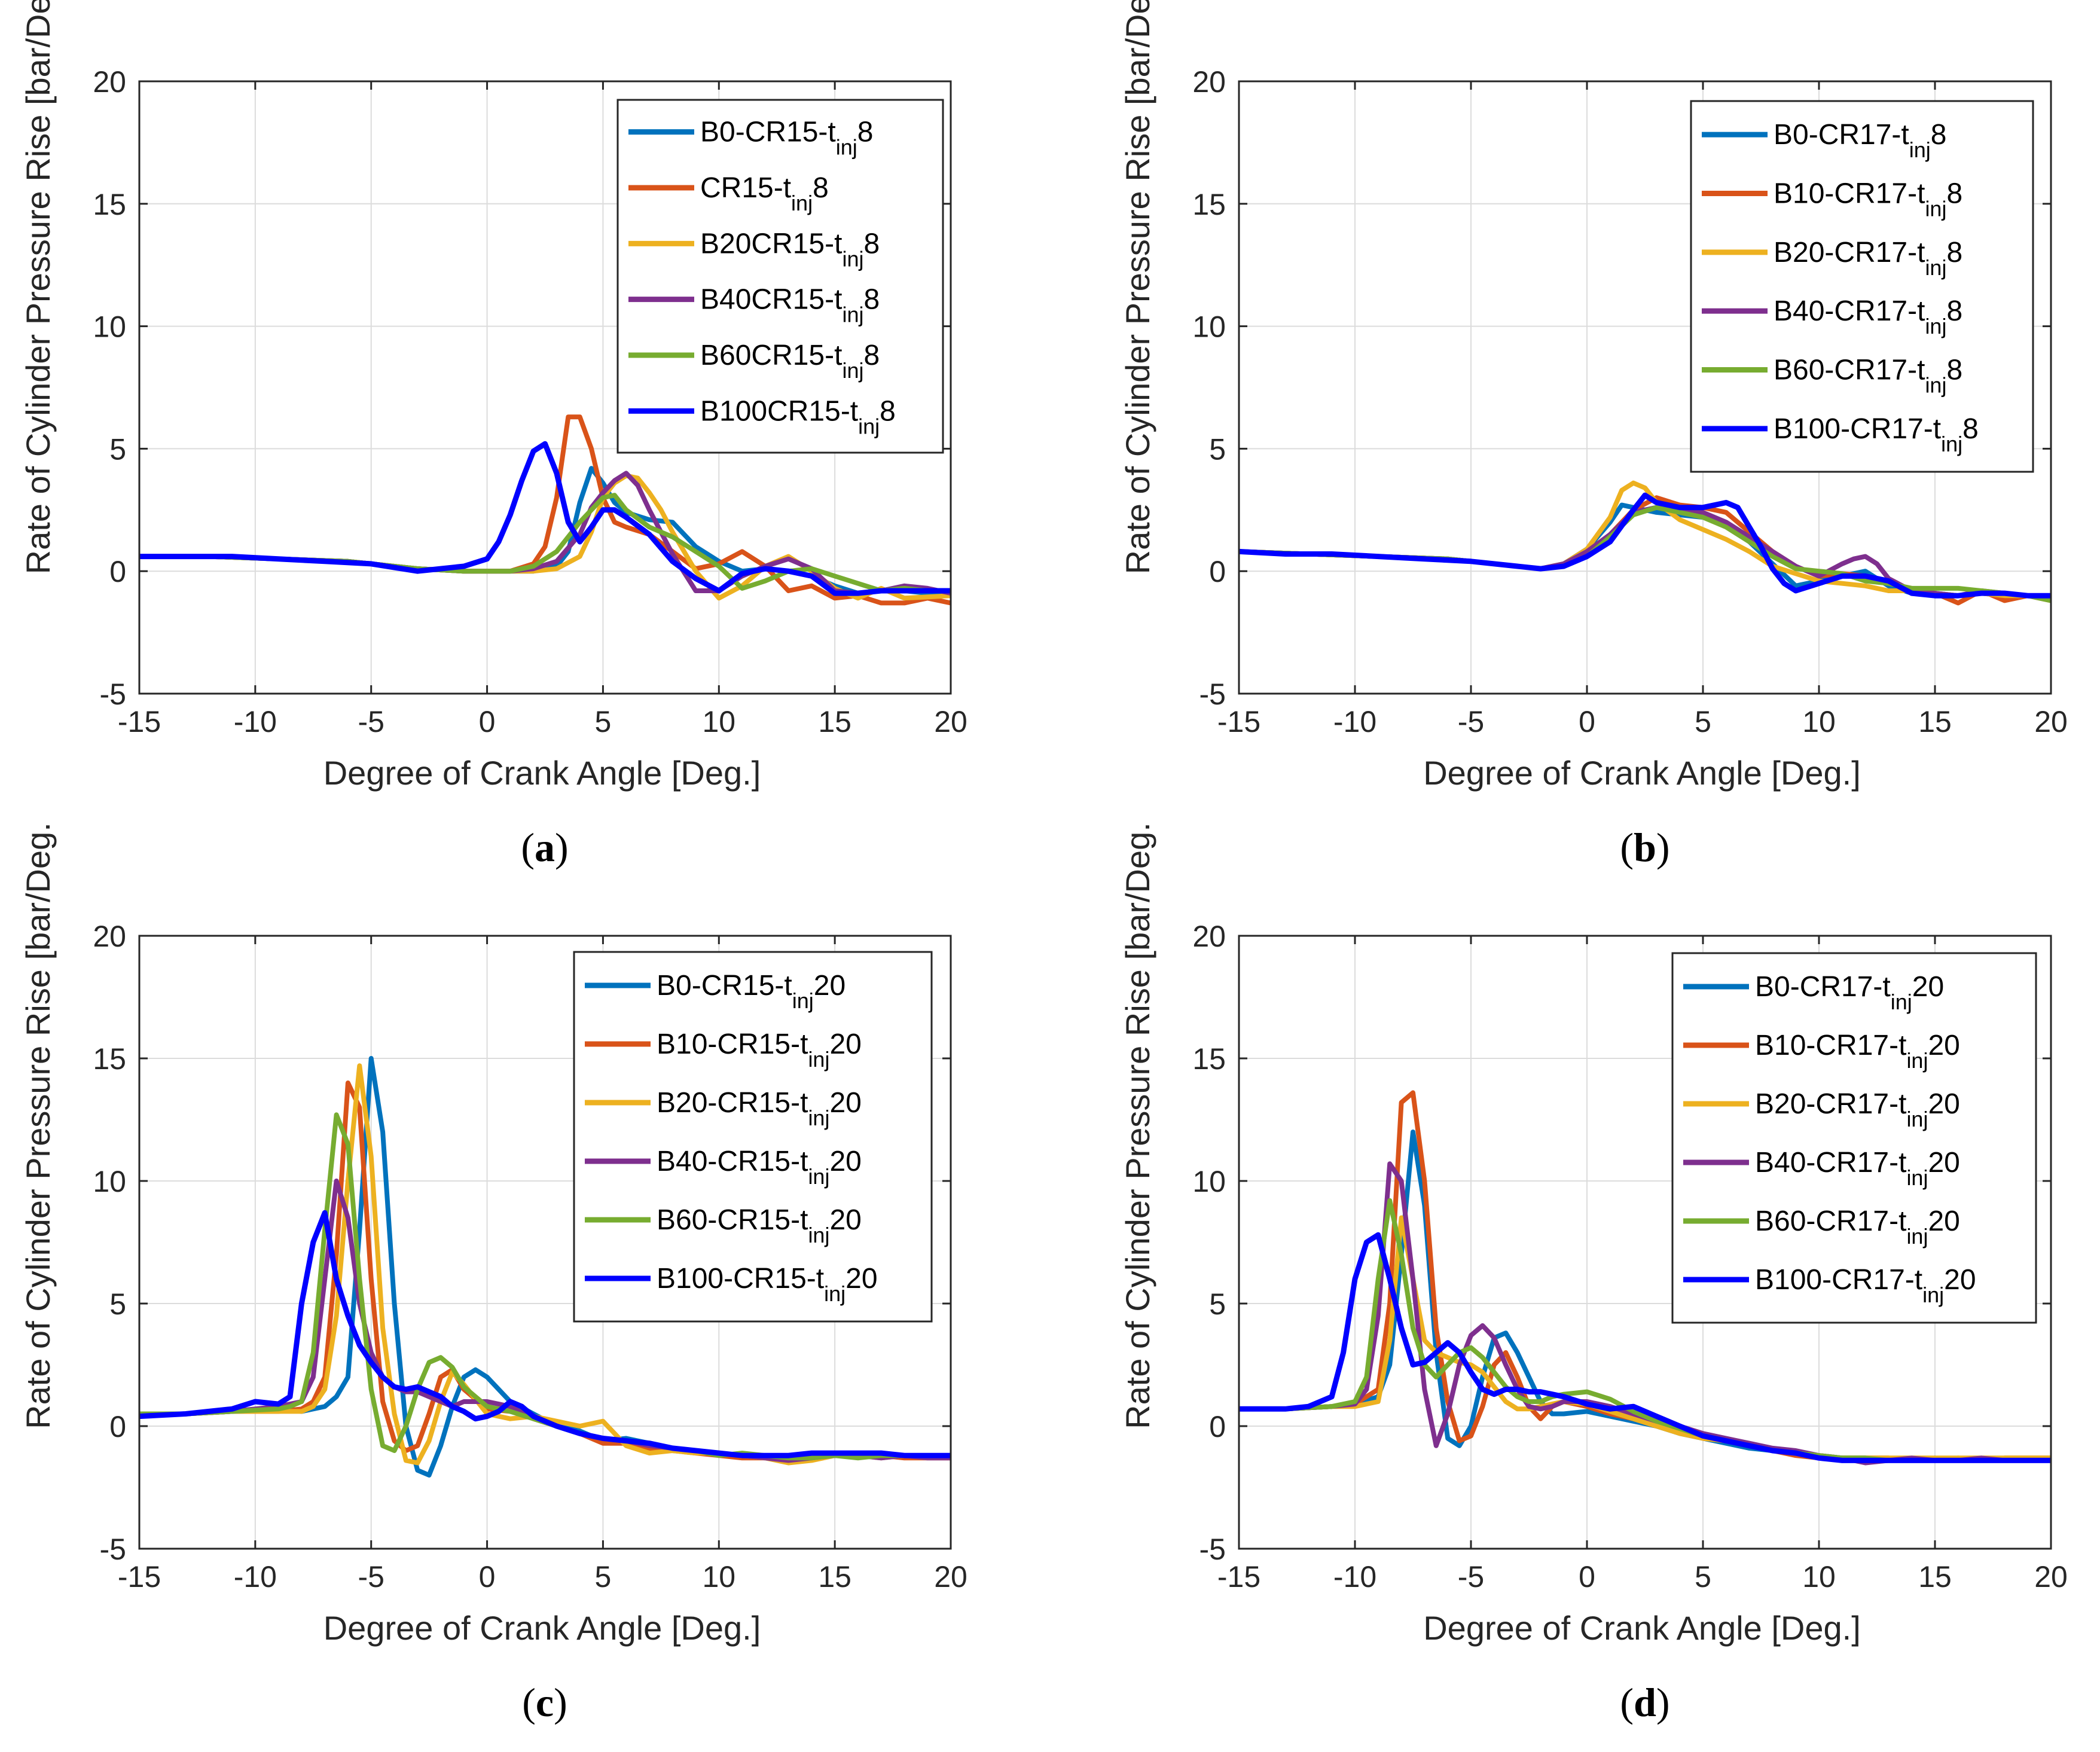 The height and width of the screenshot is (1752, 2100). What do you see at coordinates (1857, 1109) in the screenshot?
I see `legend-entry-label: B20-CR17-tinj20` at bounding box center [1857, 1109].